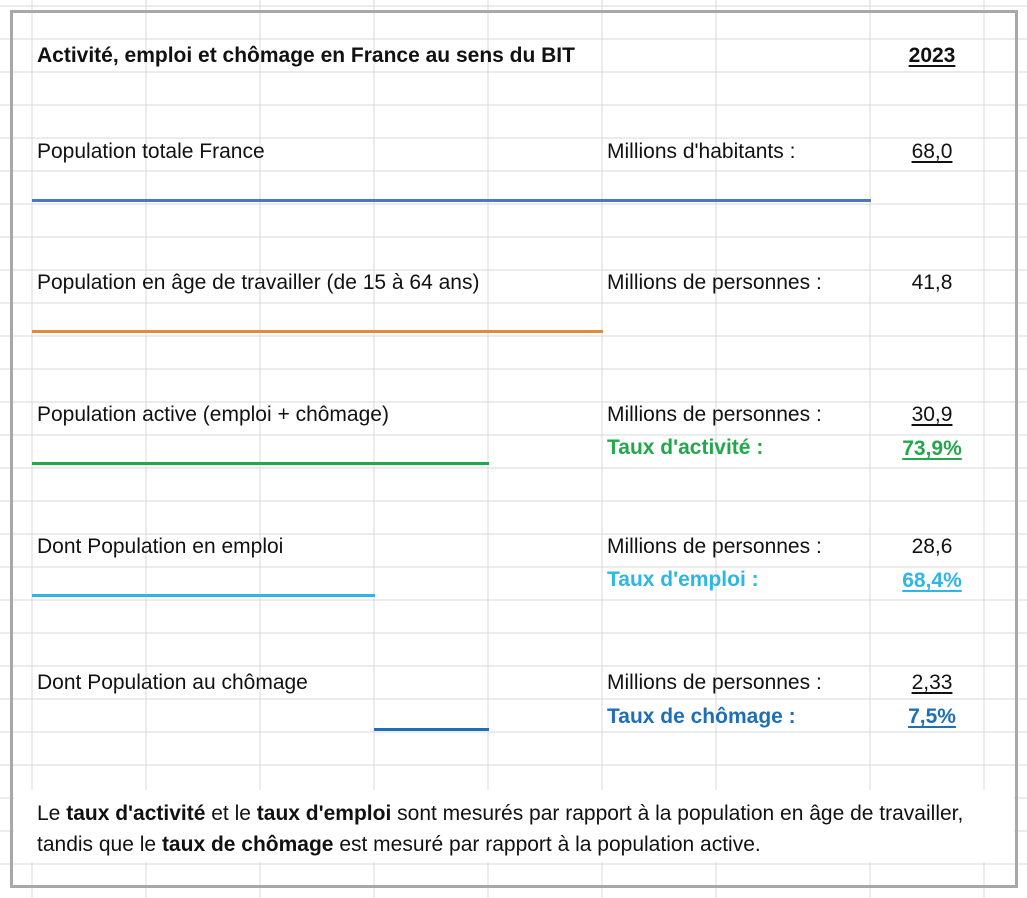 This screenshot has height=898, width=1027. What do you see at coordinates (932, 546) in the screenshot?
I see `row-value-employed: 28,6` at bounding box center [932, 546].